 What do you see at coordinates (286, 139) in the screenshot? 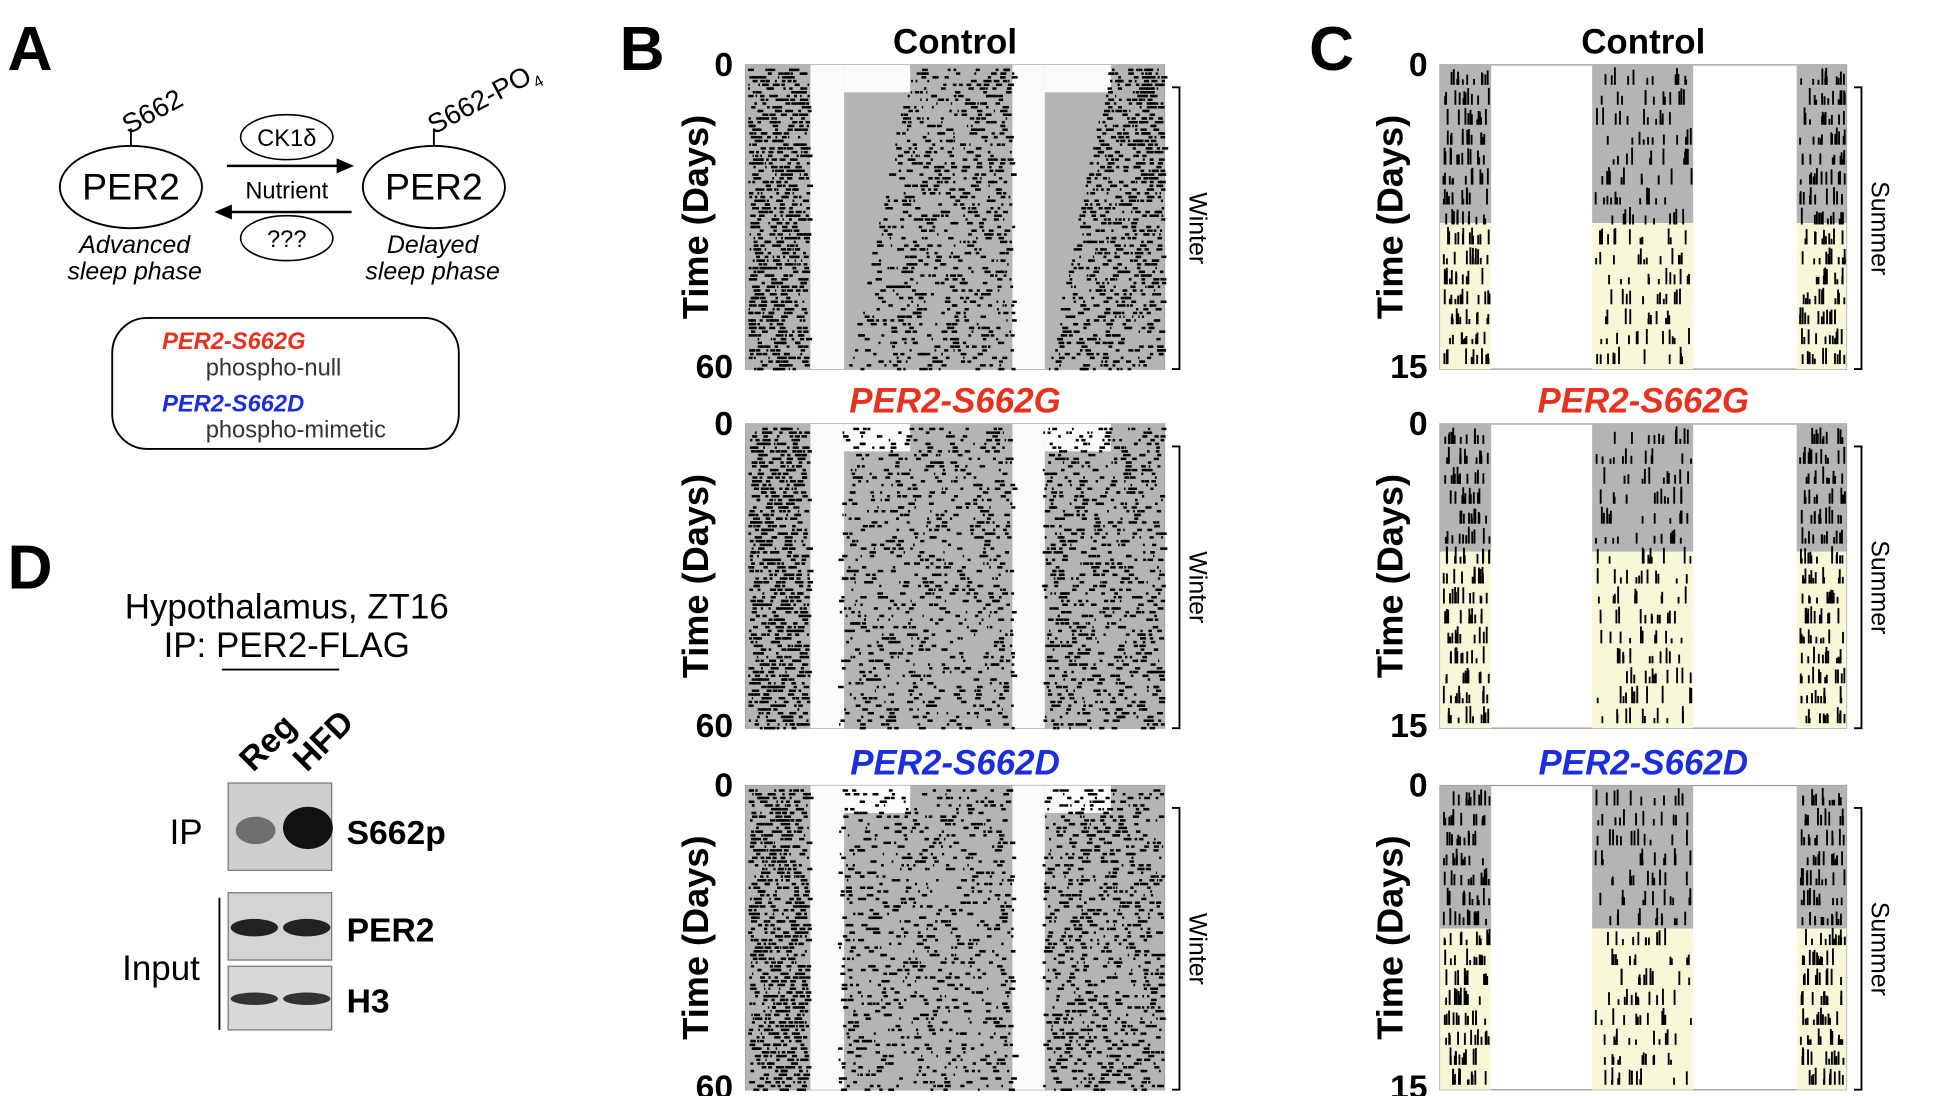
I see `kinase: CK1δ` at bounding box center [286, 139].